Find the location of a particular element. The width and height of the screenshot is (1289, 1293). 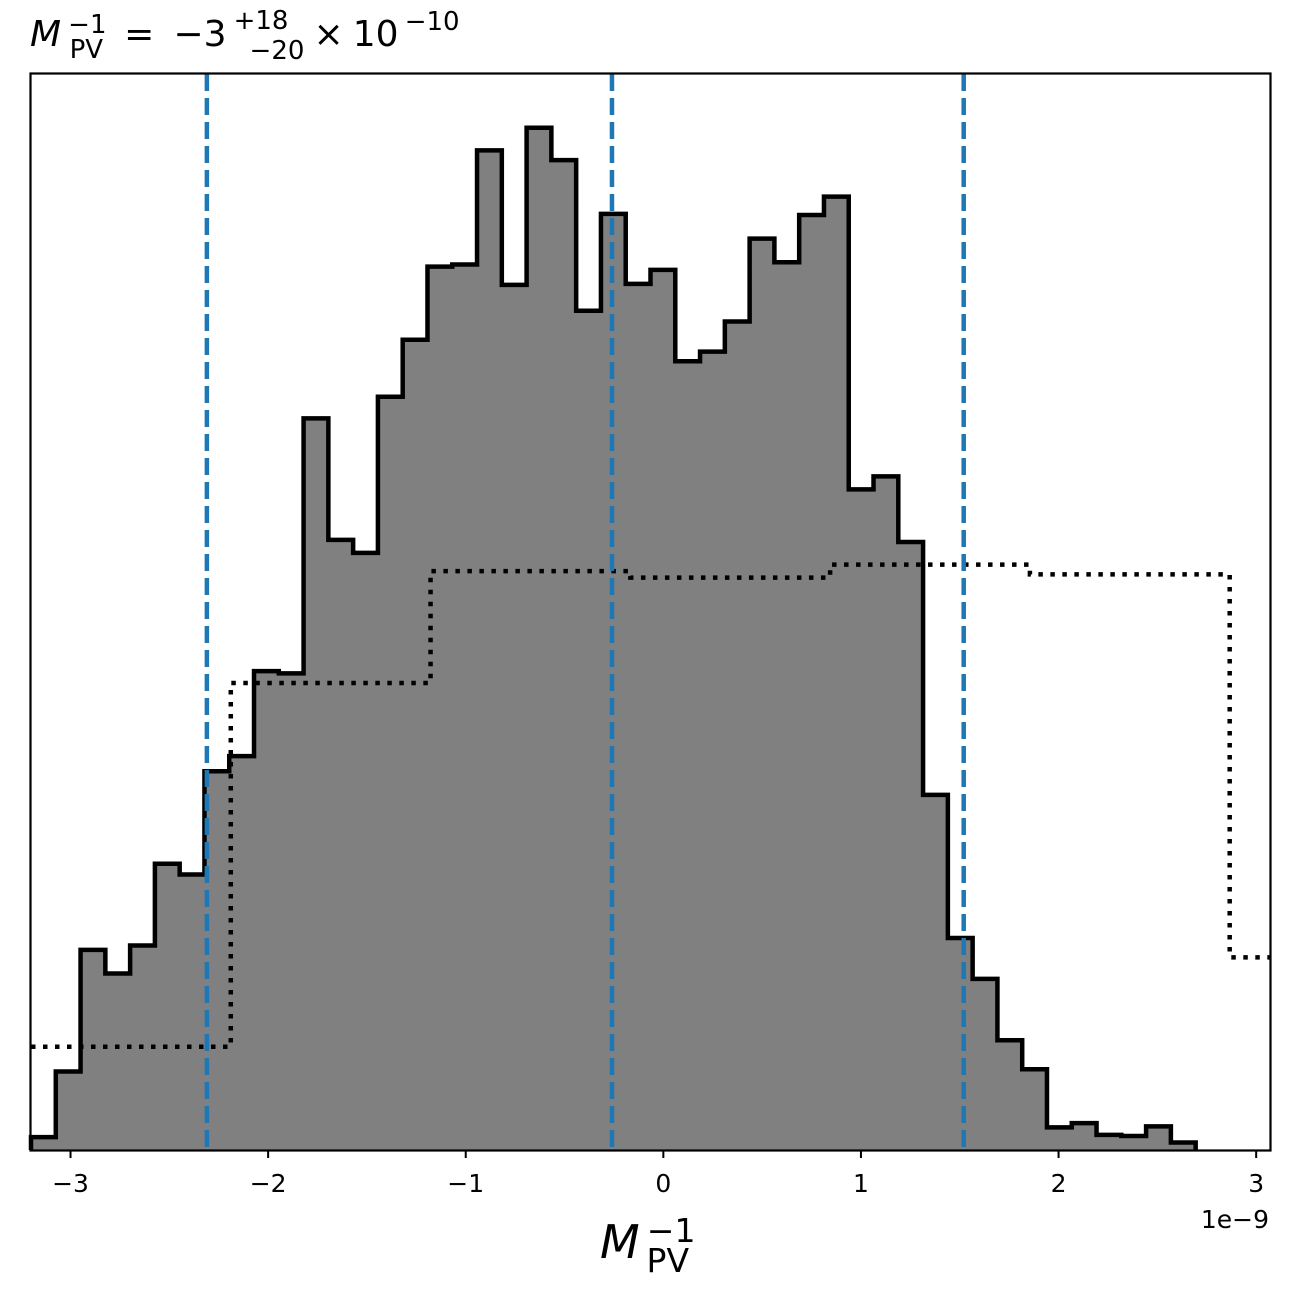

title-exponent: −10 is located at coordinates (432, 22).